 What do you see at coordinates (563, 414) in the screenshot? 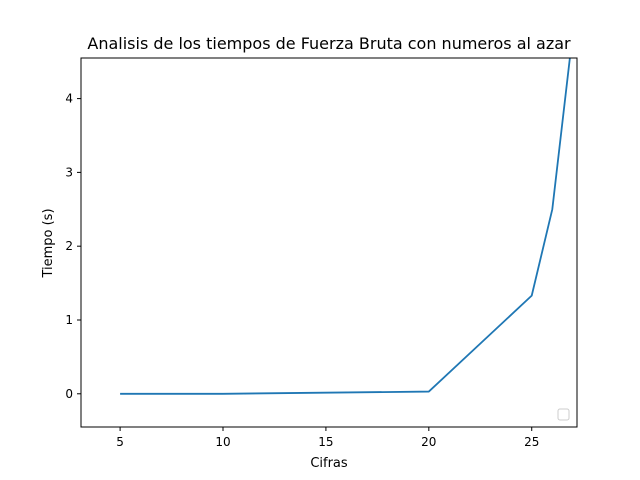
I see `legend-box` at bounding box center [563, 414].